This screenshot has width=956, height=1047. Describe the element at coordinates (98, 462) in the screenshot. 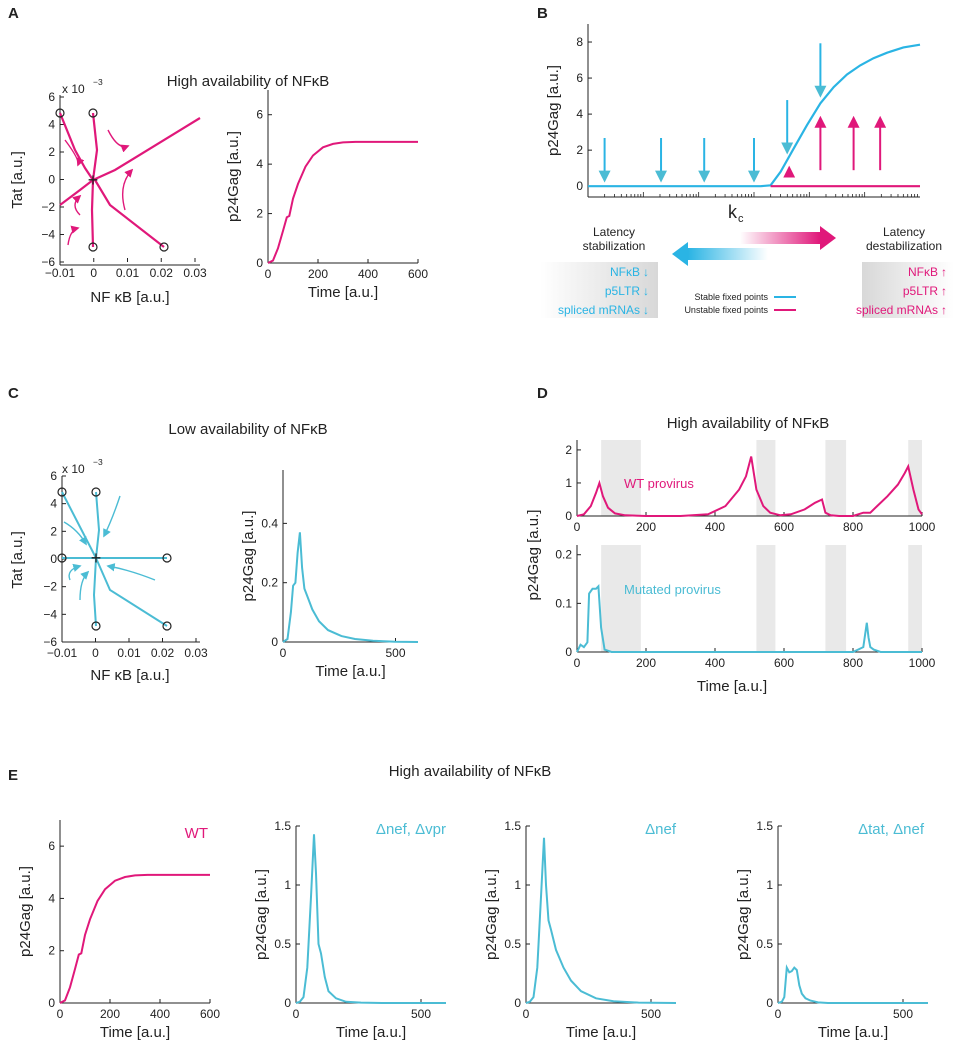

I see `phase-c-exponent-power: −3` at that location.